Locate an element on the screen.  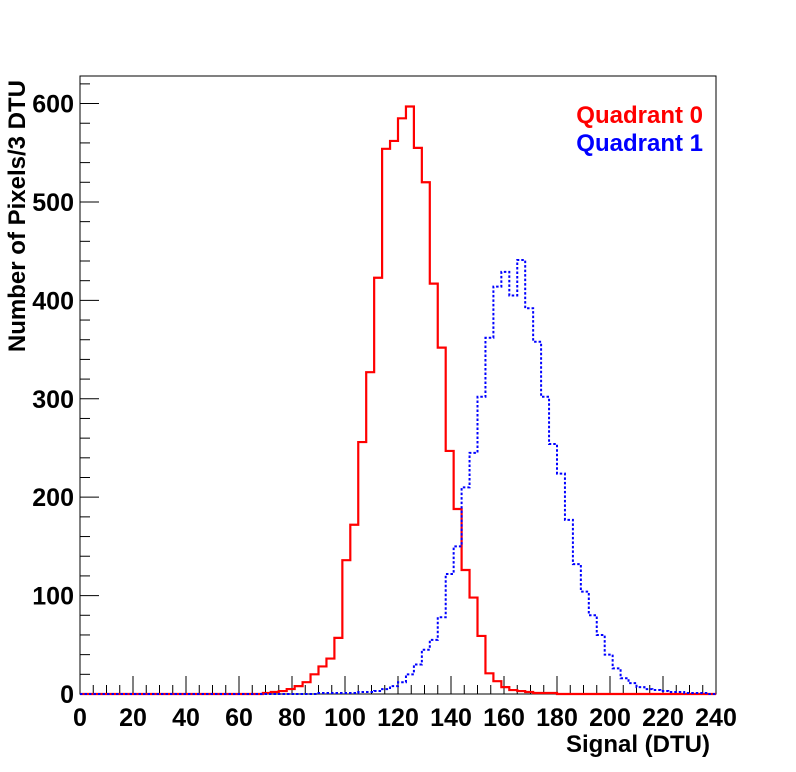
y-tick-label: 0 is located at coordinates (67, 695).